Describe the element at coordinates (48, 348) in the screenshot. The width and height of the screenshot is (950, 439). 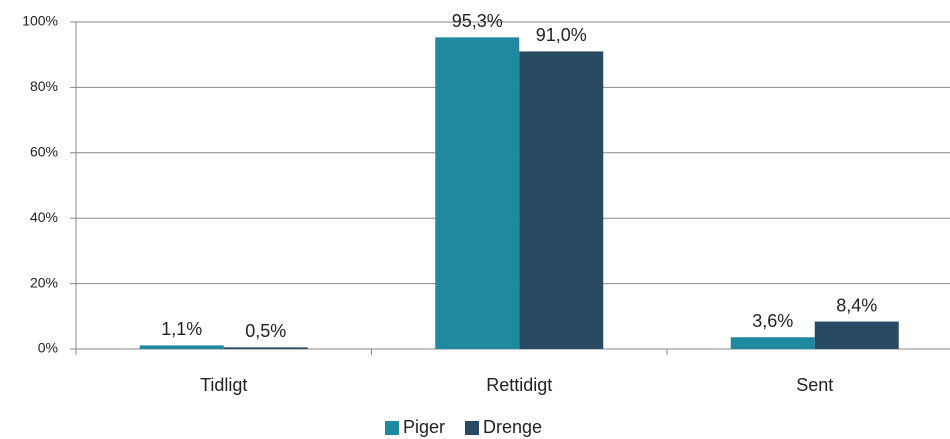
I see `y-tick-label: 0%` at that location.